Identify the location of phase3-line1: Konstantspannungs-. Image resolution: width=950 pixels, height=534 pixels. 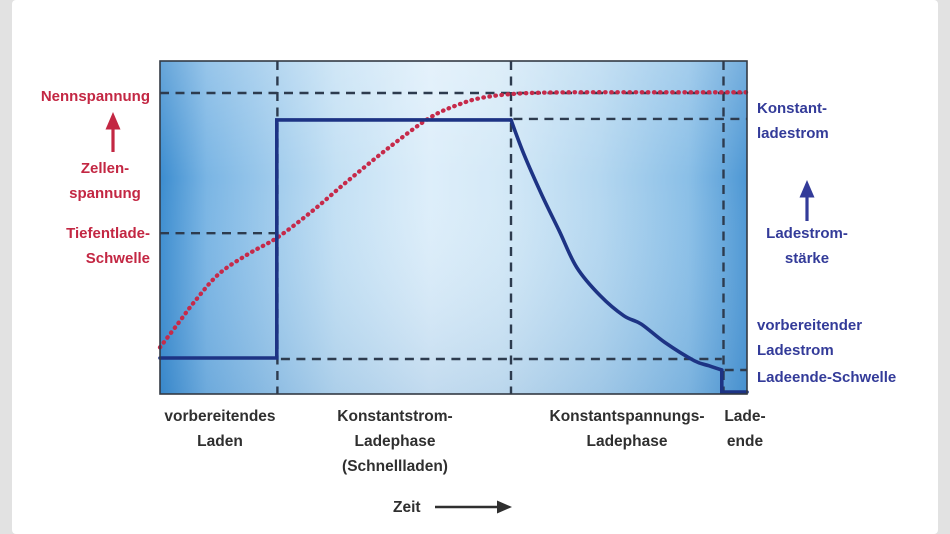
(627, 416).